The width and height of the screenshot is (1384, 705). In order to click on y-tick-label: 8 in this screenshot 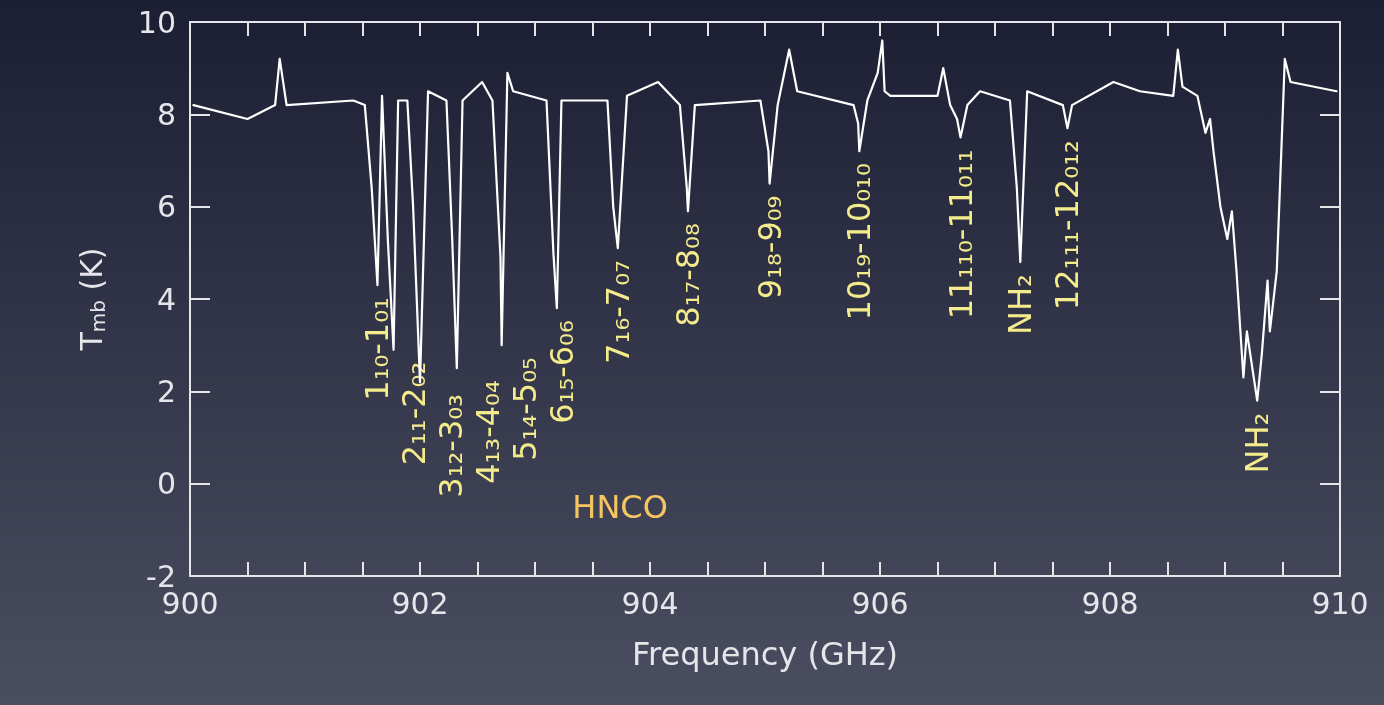, I will do `click(166, 114)`.